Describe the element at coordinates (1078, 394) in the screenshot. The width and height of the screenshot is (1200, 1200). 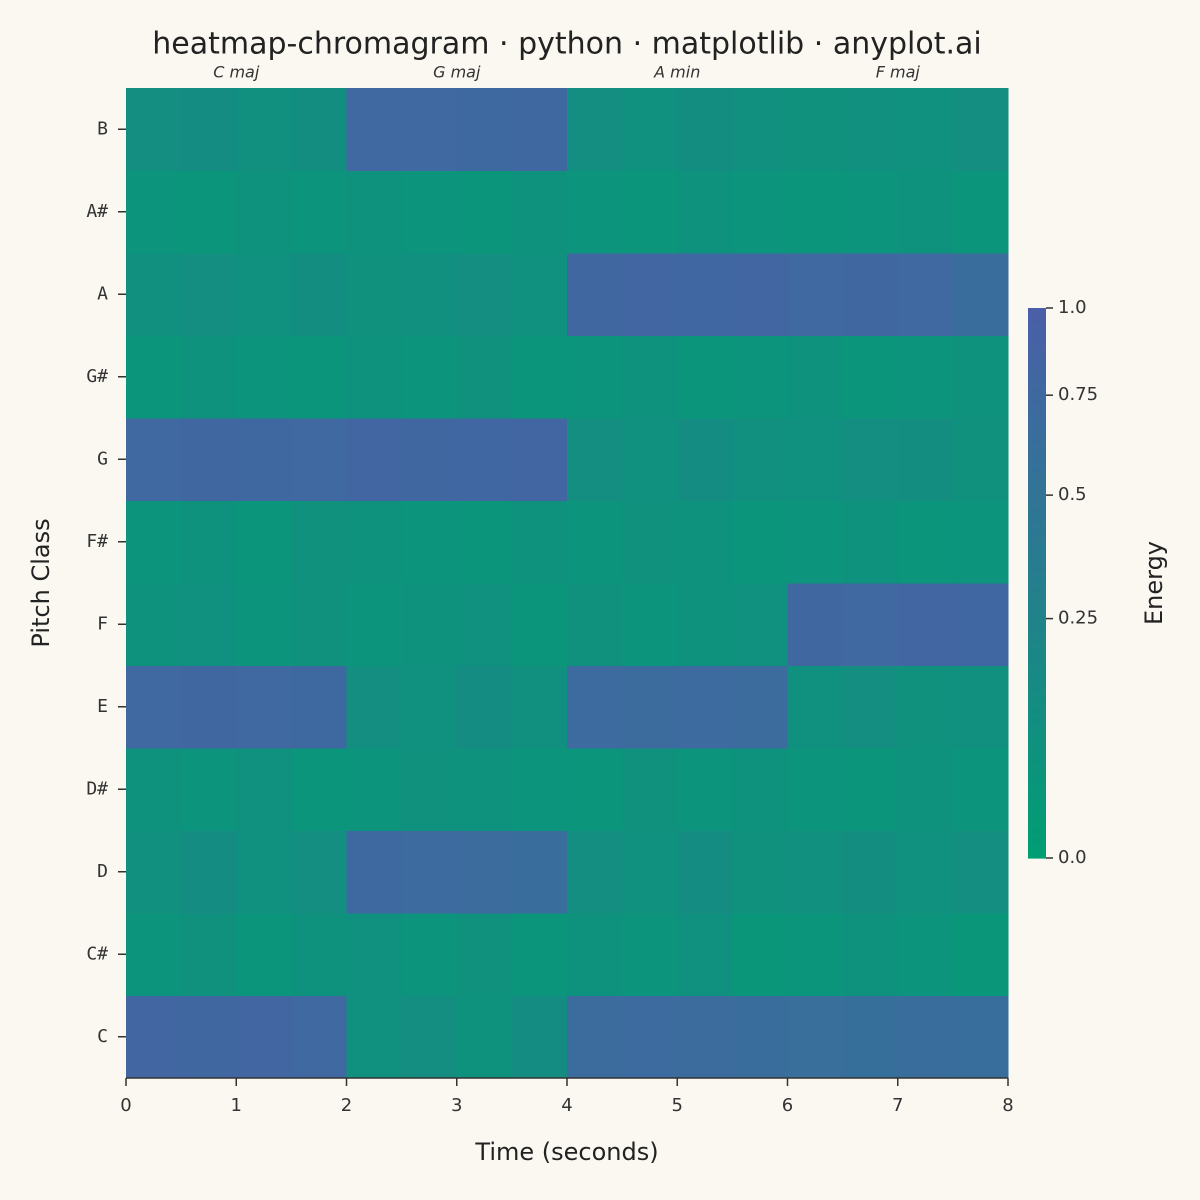
I see `colorbar-tick-label: 0.75` at that location.